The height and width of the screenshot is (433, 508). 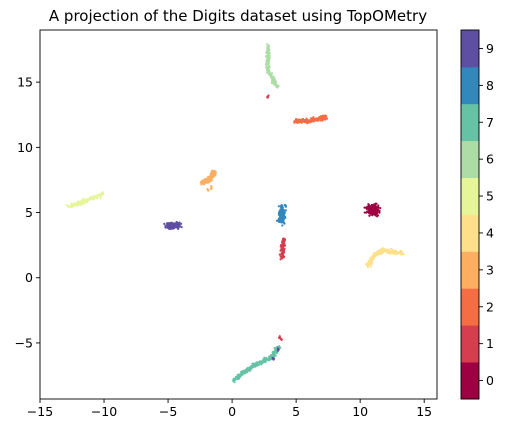 What do you see at coordinates (490, 269) in the screenshot?
I see `colorbar-tick-label: 3` at bounding box center [490, 269].